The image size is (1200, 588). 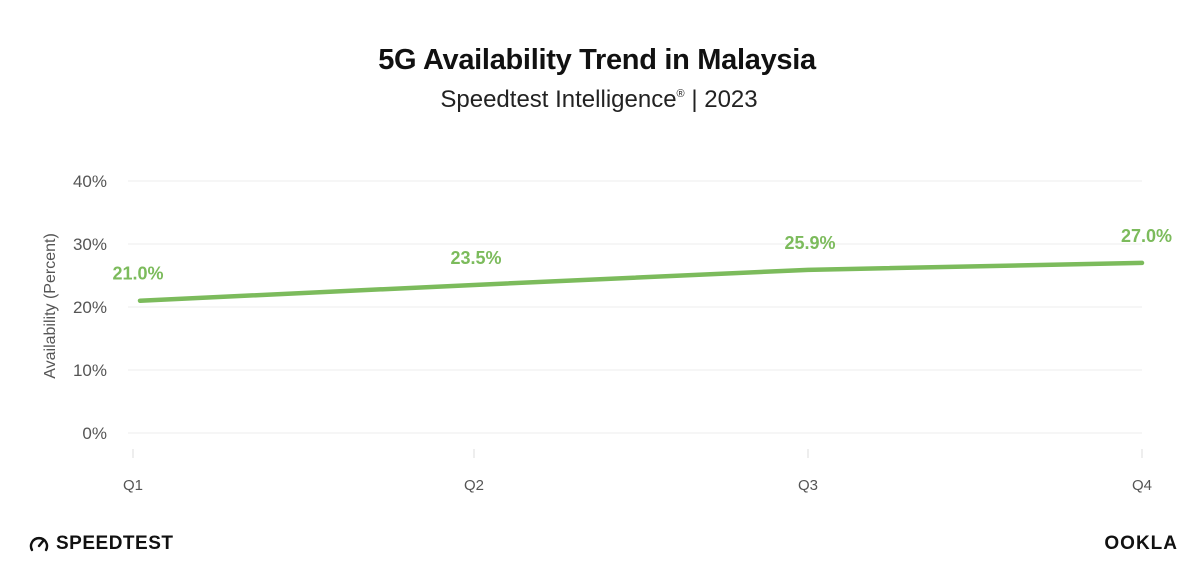 I want to click on chart-subtitle: Speedtest Intelligence® | 2023, so click(x=599, y=100).